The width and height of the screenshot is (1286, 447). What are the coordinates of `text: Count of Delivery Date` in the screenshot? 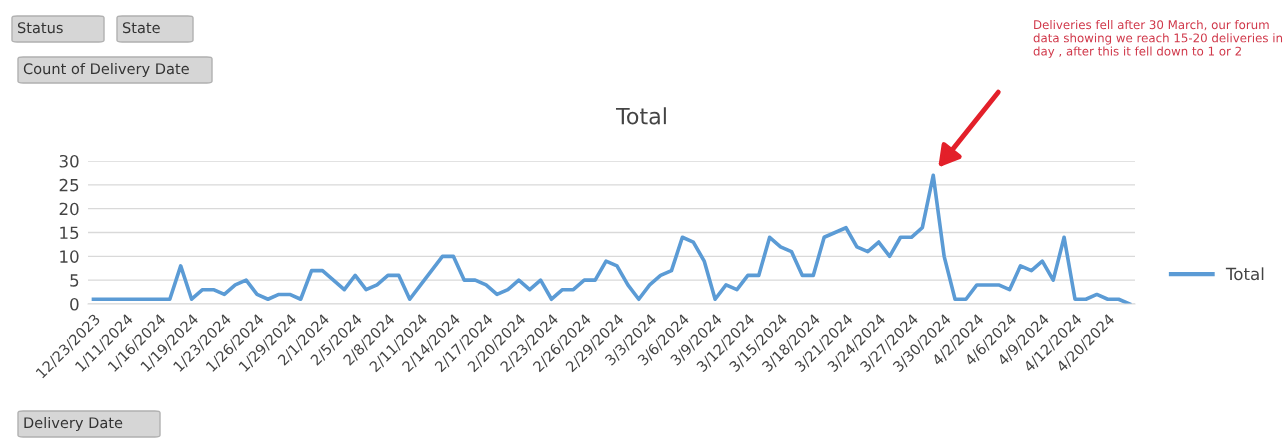 It's located at (106, 70).